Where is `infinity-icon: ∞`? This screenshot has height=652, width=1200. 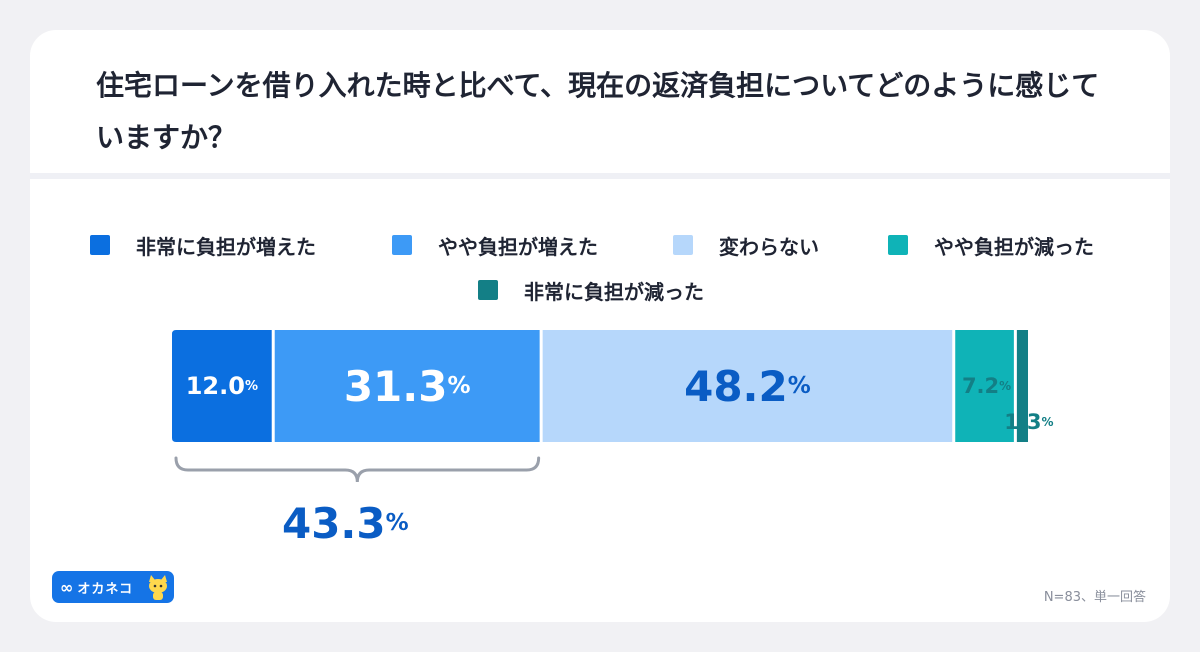
infinity-icon: ∞ is located at coordinates (67, 587).